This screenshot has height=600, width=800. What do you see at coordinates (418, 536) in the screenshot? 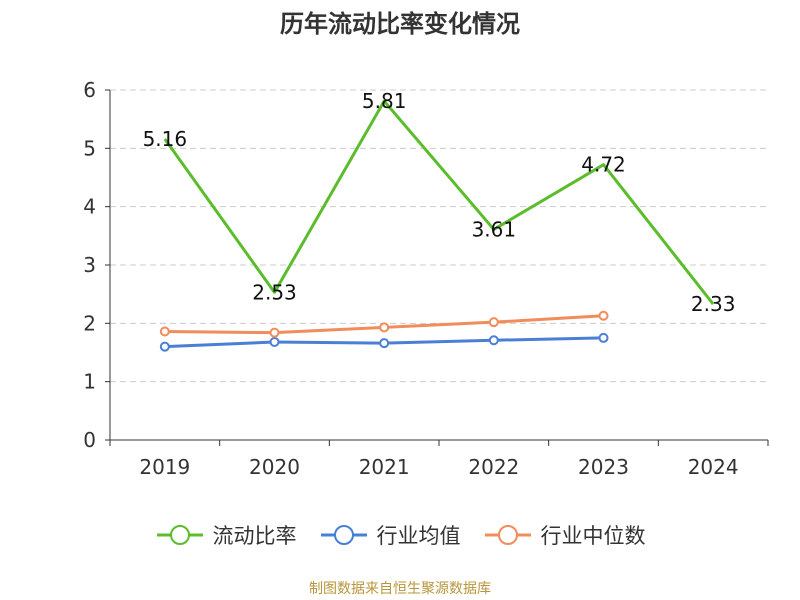
I see `legend-label: 行业均值` at bounding box center [418, 536].